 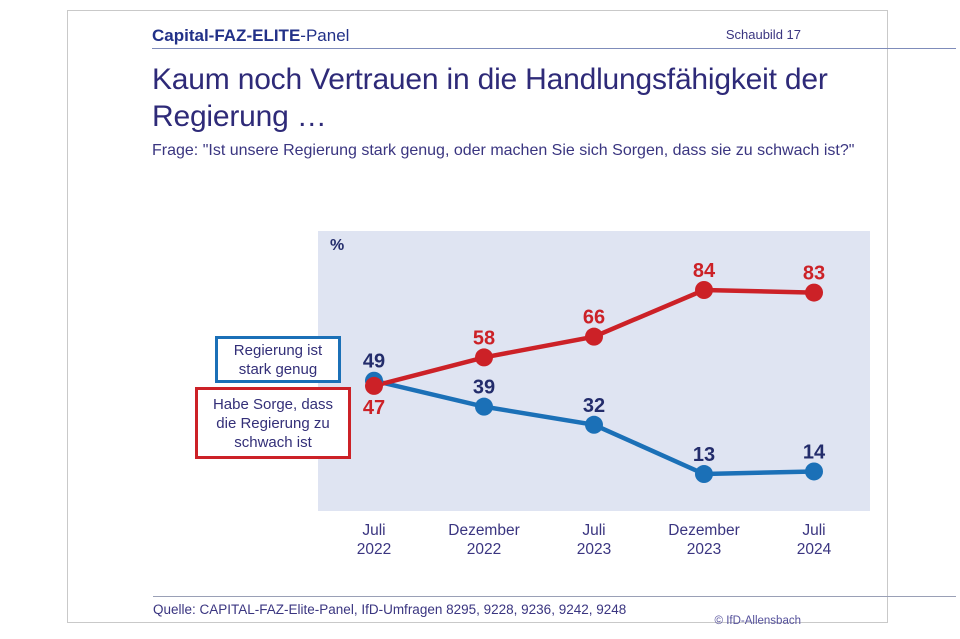 I want to click on legend-red-line-1: Habe Sorge, dass, so click(x=273, y=404).